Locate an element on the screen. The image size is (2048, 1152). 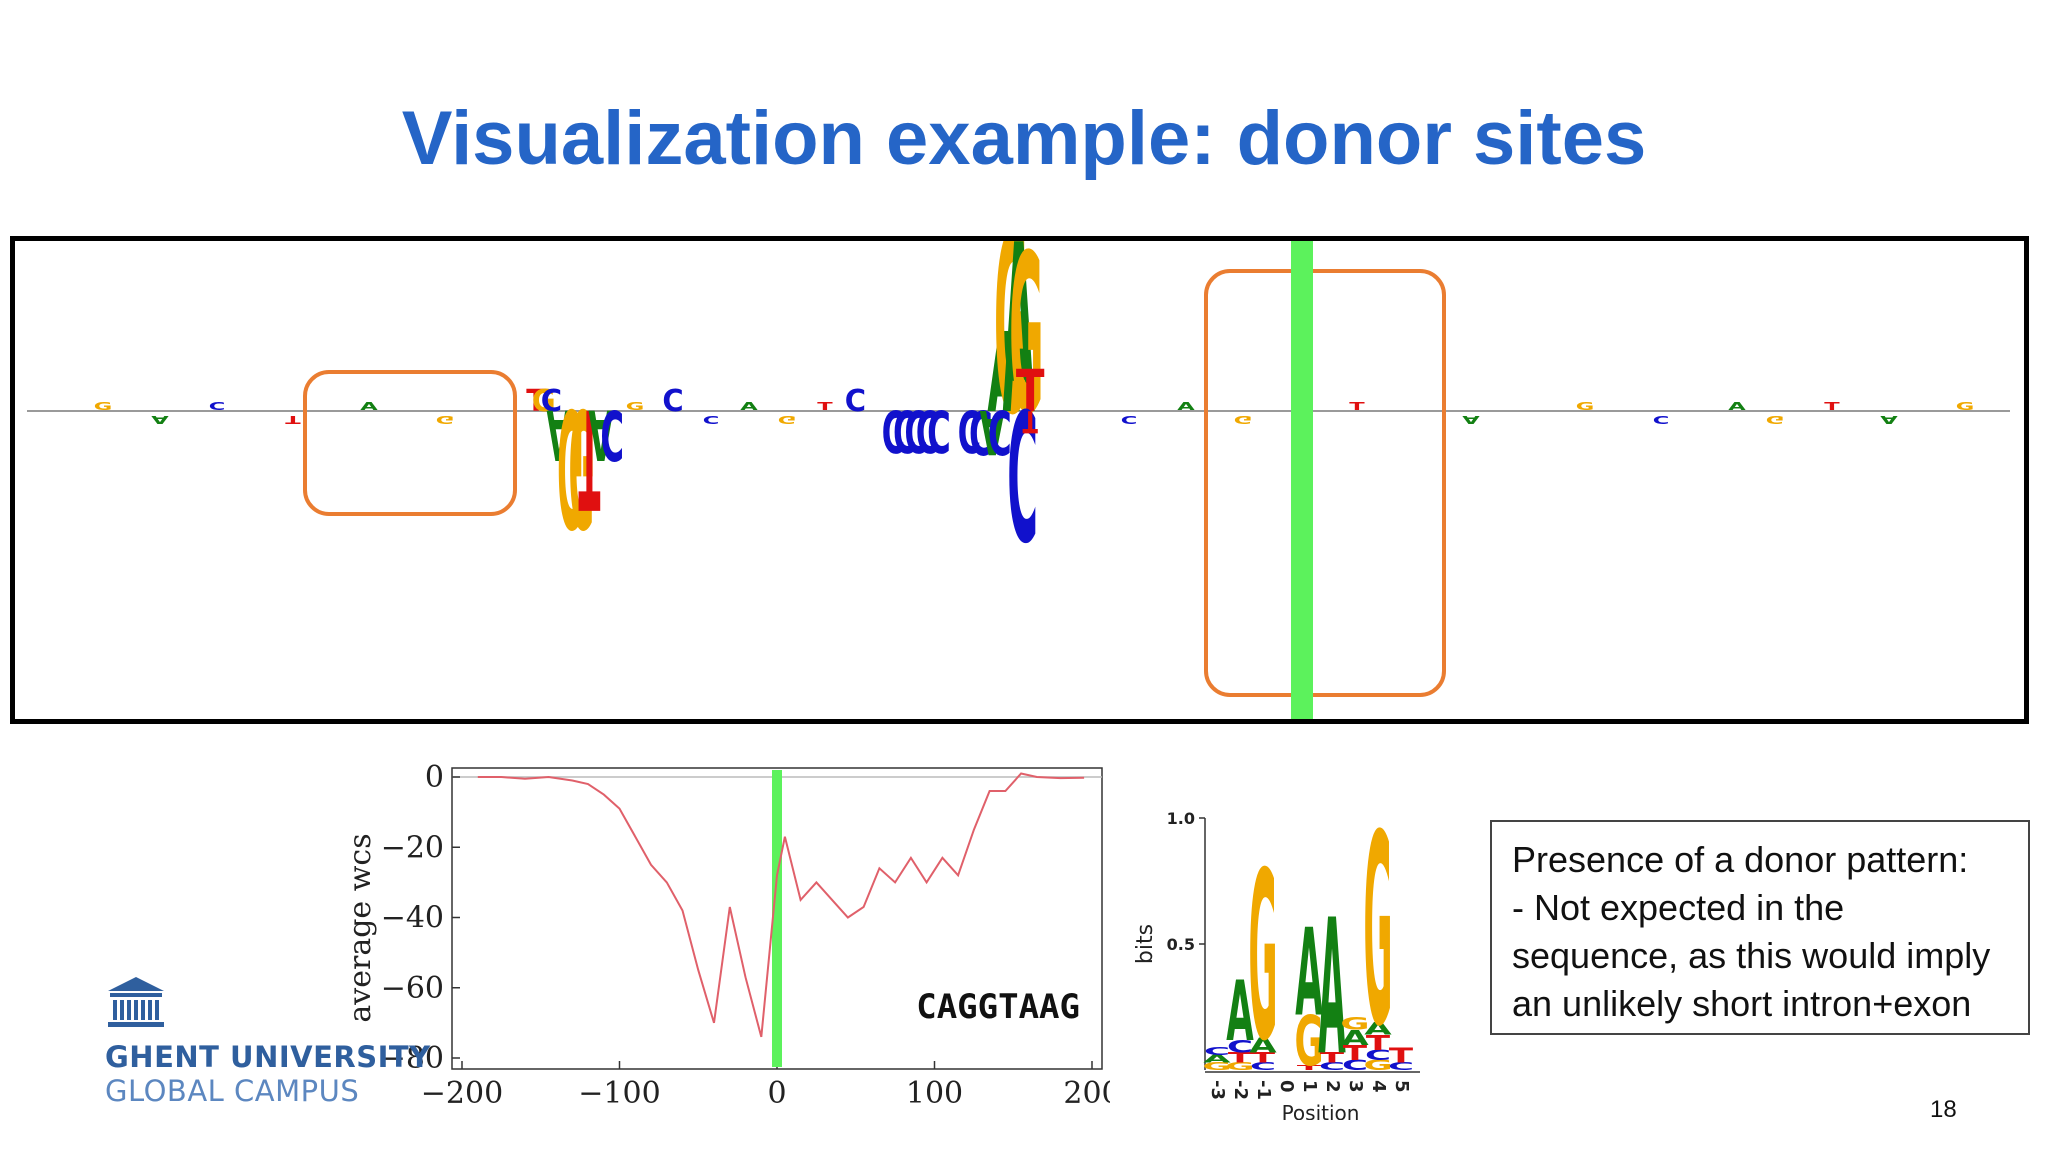
y-tick-label: 0.5 is located at coordinates (1181, 944).